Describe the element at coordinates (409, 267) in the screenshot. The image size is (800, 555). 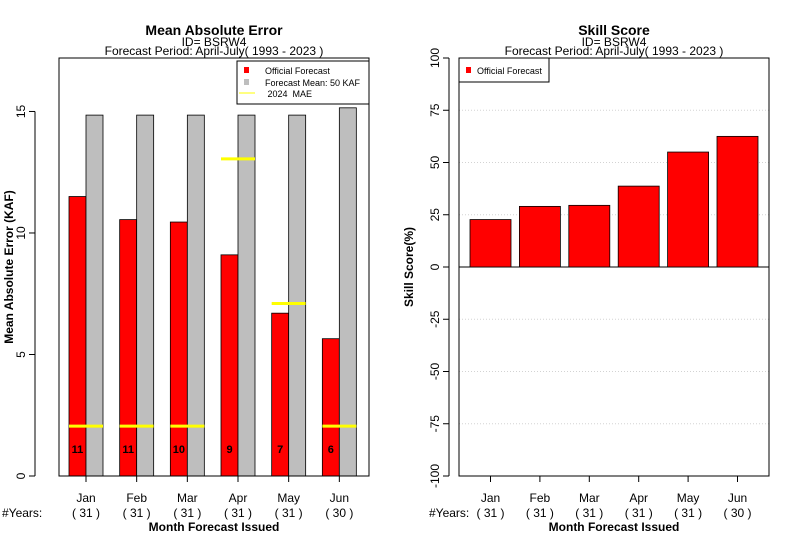
I see `skill-y-axis-label: Skill Score(%)` at that location.